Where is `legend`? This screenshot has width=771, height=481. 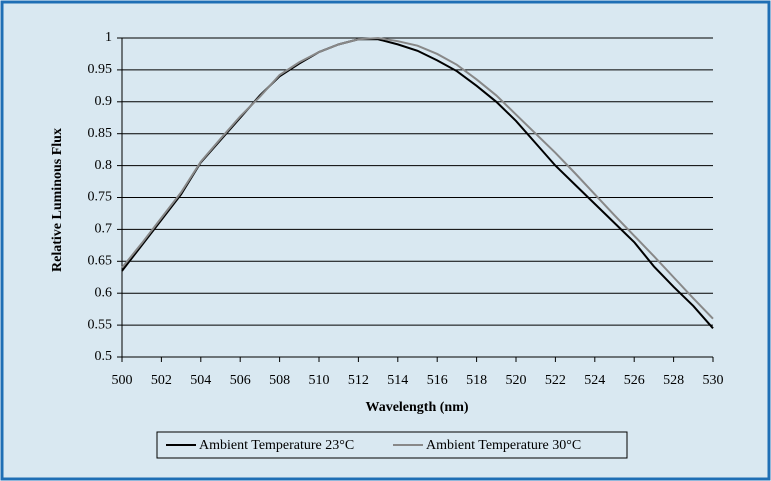 legend is located at coordinates (392, 445).